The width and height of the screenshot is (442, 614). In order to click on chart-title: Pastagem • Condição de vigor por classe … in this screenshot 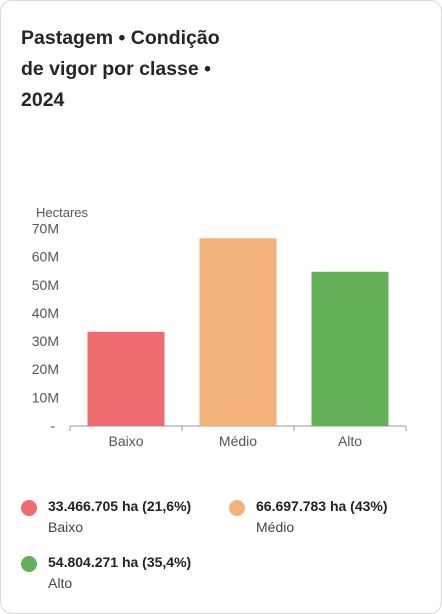, I will do `click(141, 69)`.